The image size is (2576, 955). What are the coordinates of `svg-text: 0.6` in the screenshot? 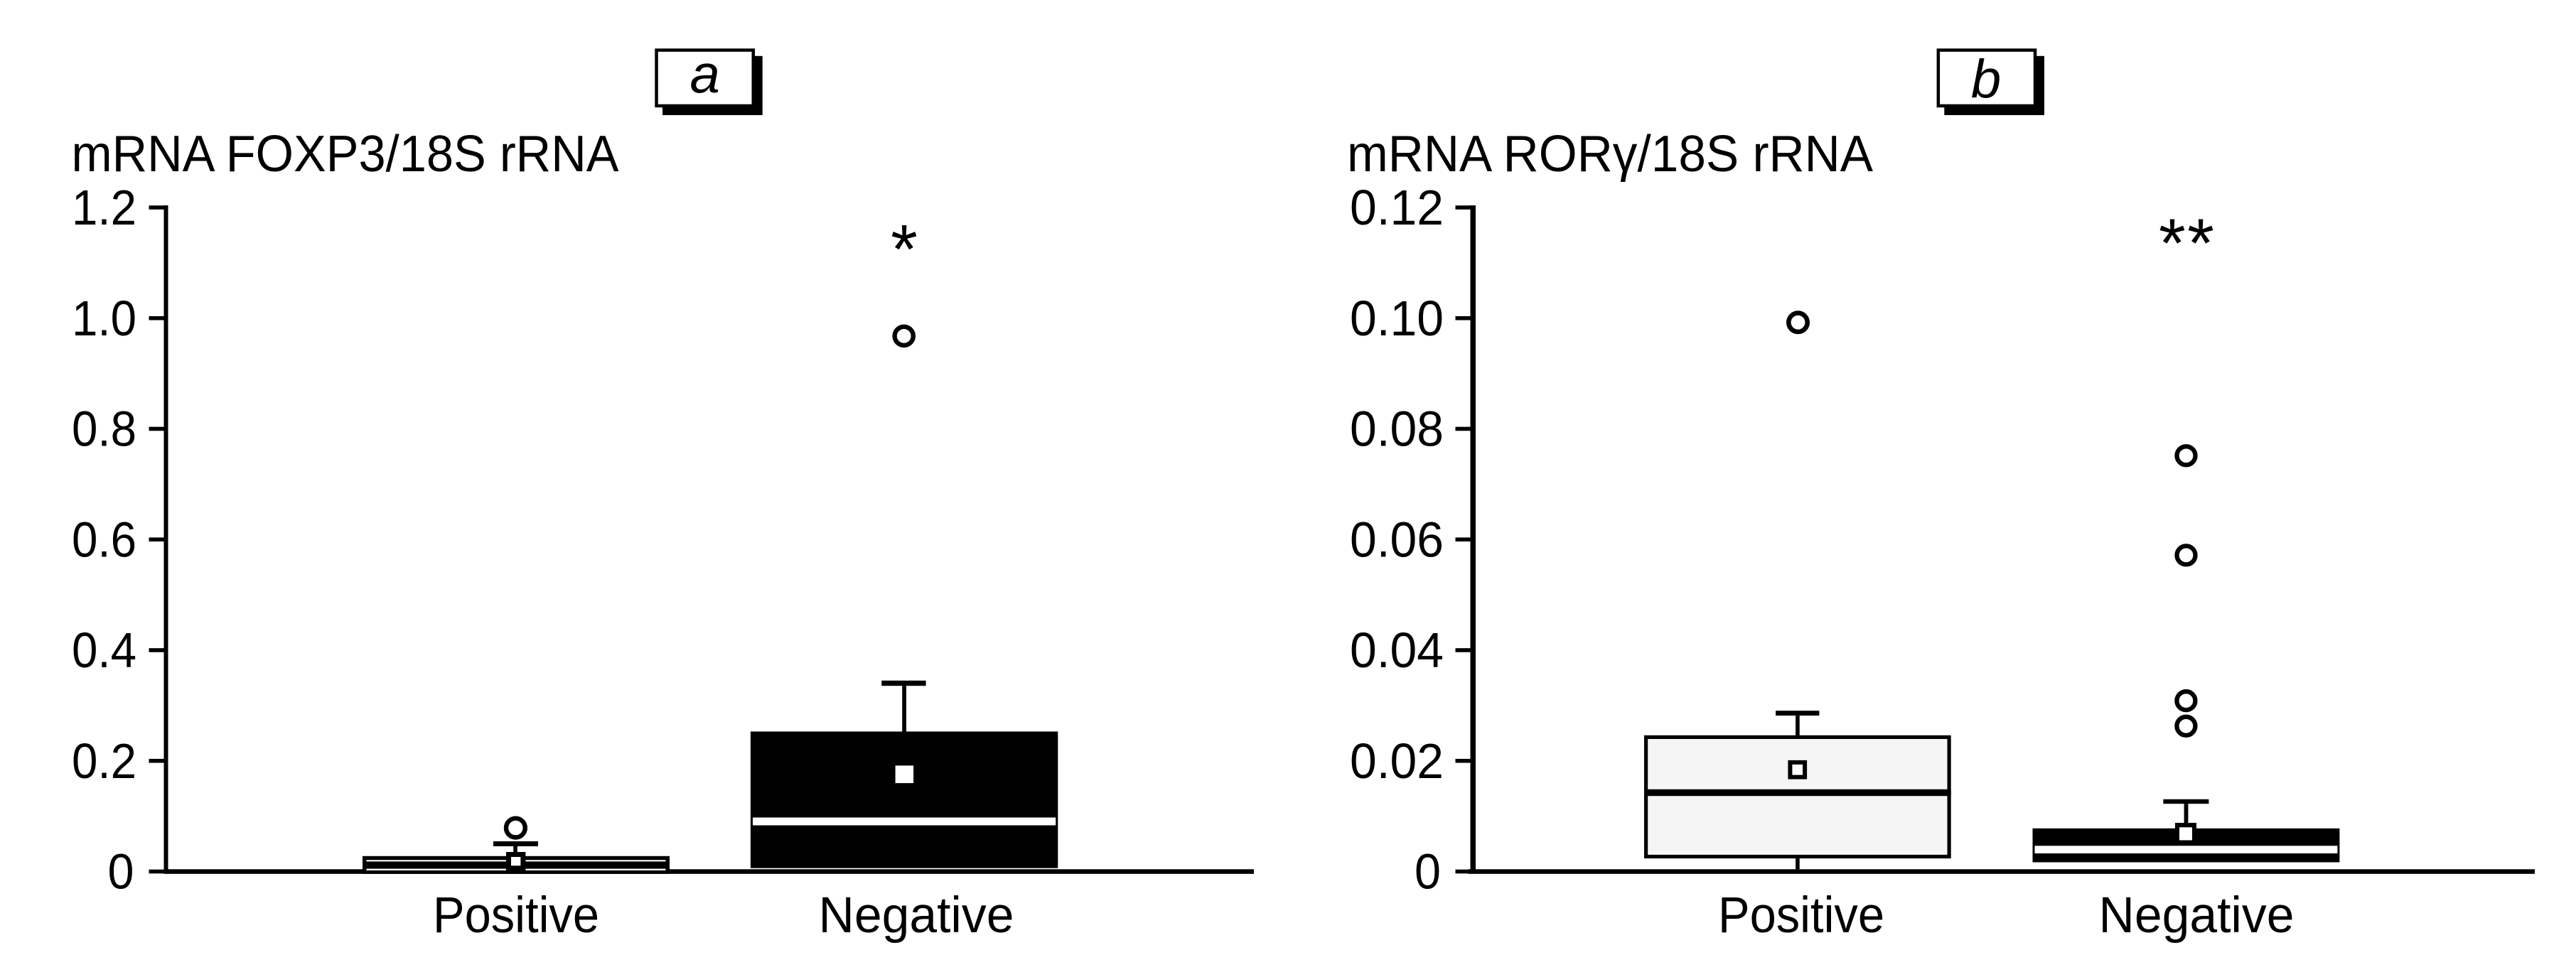 It's located at (104, 539).